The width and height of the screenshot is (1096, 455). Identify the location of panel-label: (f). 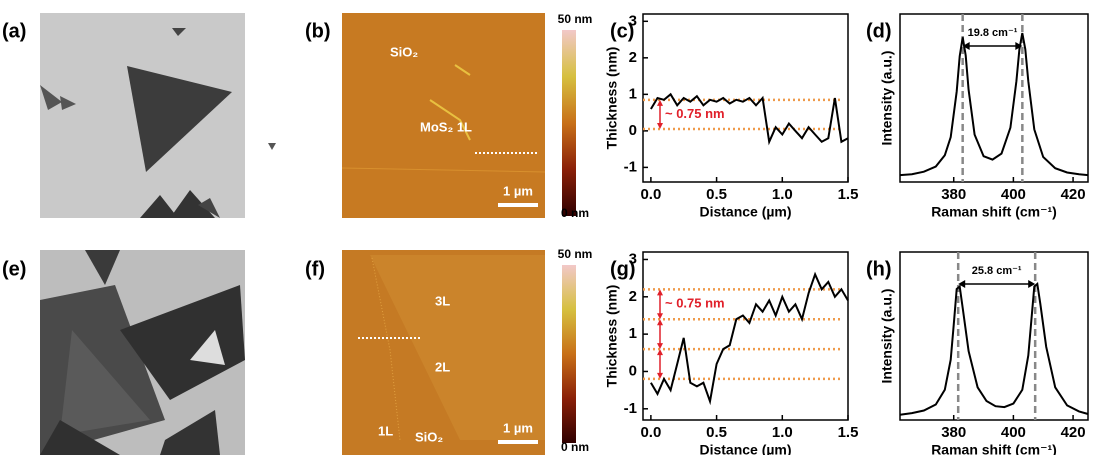
(315, 269).